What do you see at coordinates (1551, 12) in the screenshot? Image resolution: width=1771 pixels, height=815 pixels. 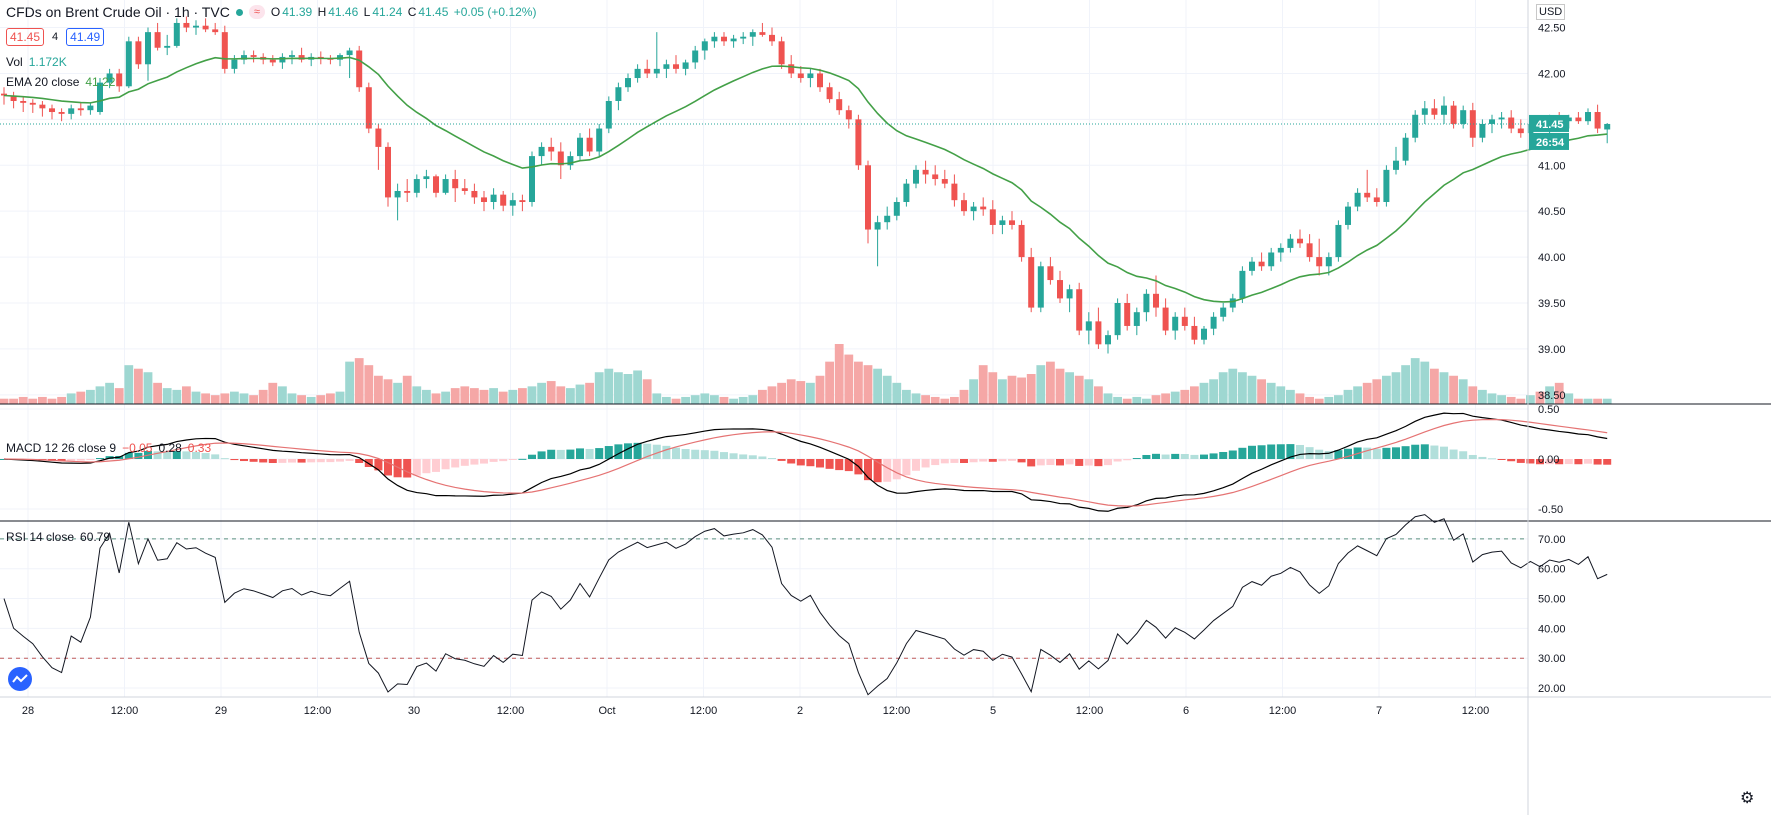 I see `currency-label: USD` at bounding box center [1551, 12].